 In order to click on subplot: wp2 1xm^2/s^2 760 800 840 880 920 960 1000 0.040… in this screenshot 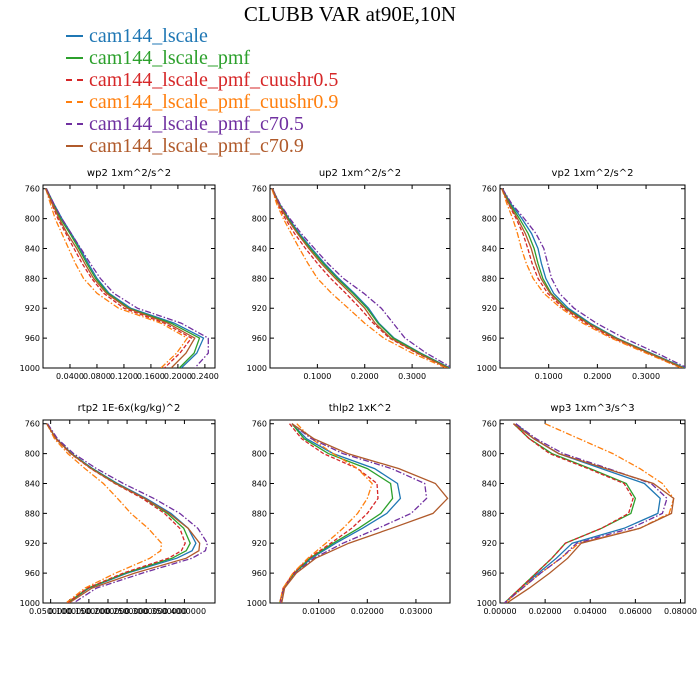, I will do `click(119, 274)`.